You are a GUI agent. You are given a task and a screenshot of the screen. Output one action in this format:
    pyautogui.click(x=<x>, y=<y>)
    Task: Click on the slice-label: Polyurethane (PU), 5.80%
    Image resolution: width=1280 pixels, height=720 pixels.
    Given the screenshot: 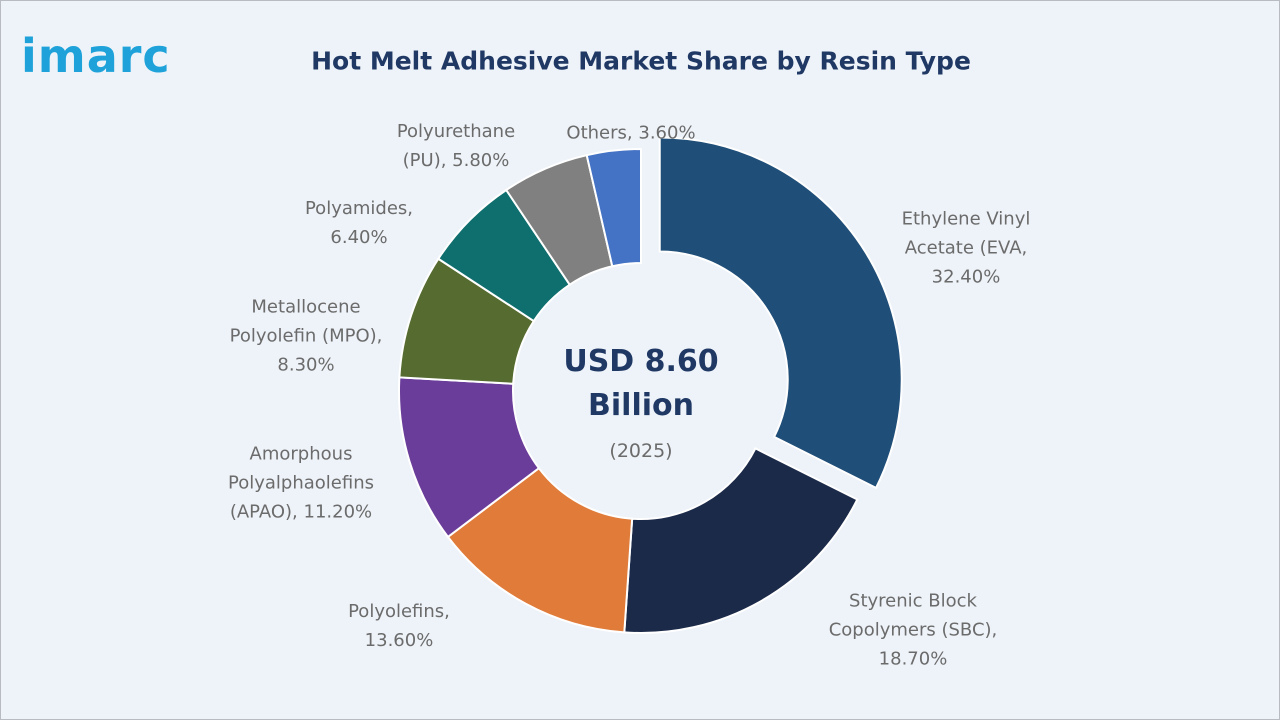 What is the action you would take?
    pyautogui.click(x=456, y=146)
    